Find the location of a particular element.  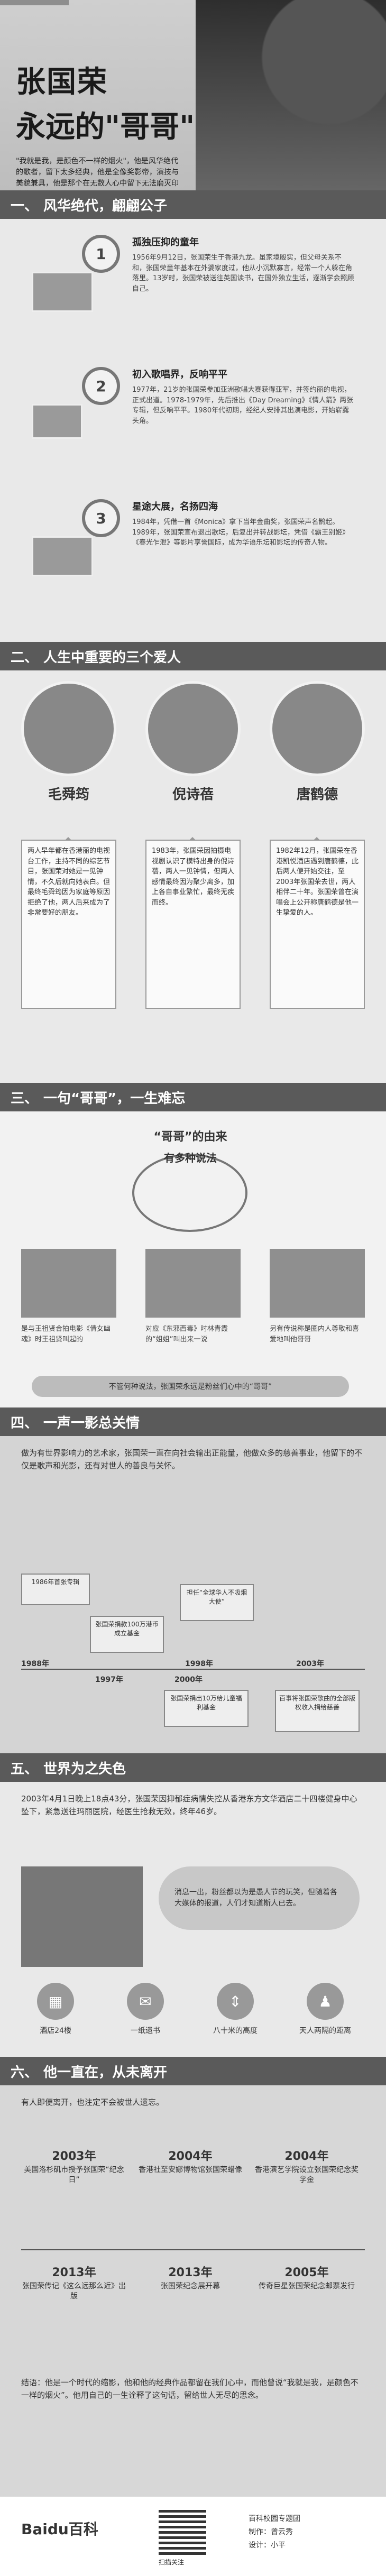

legacy-node: 2013年 张国荣传记《这么远那么近》出版 is located at coordinates (74, 2283).